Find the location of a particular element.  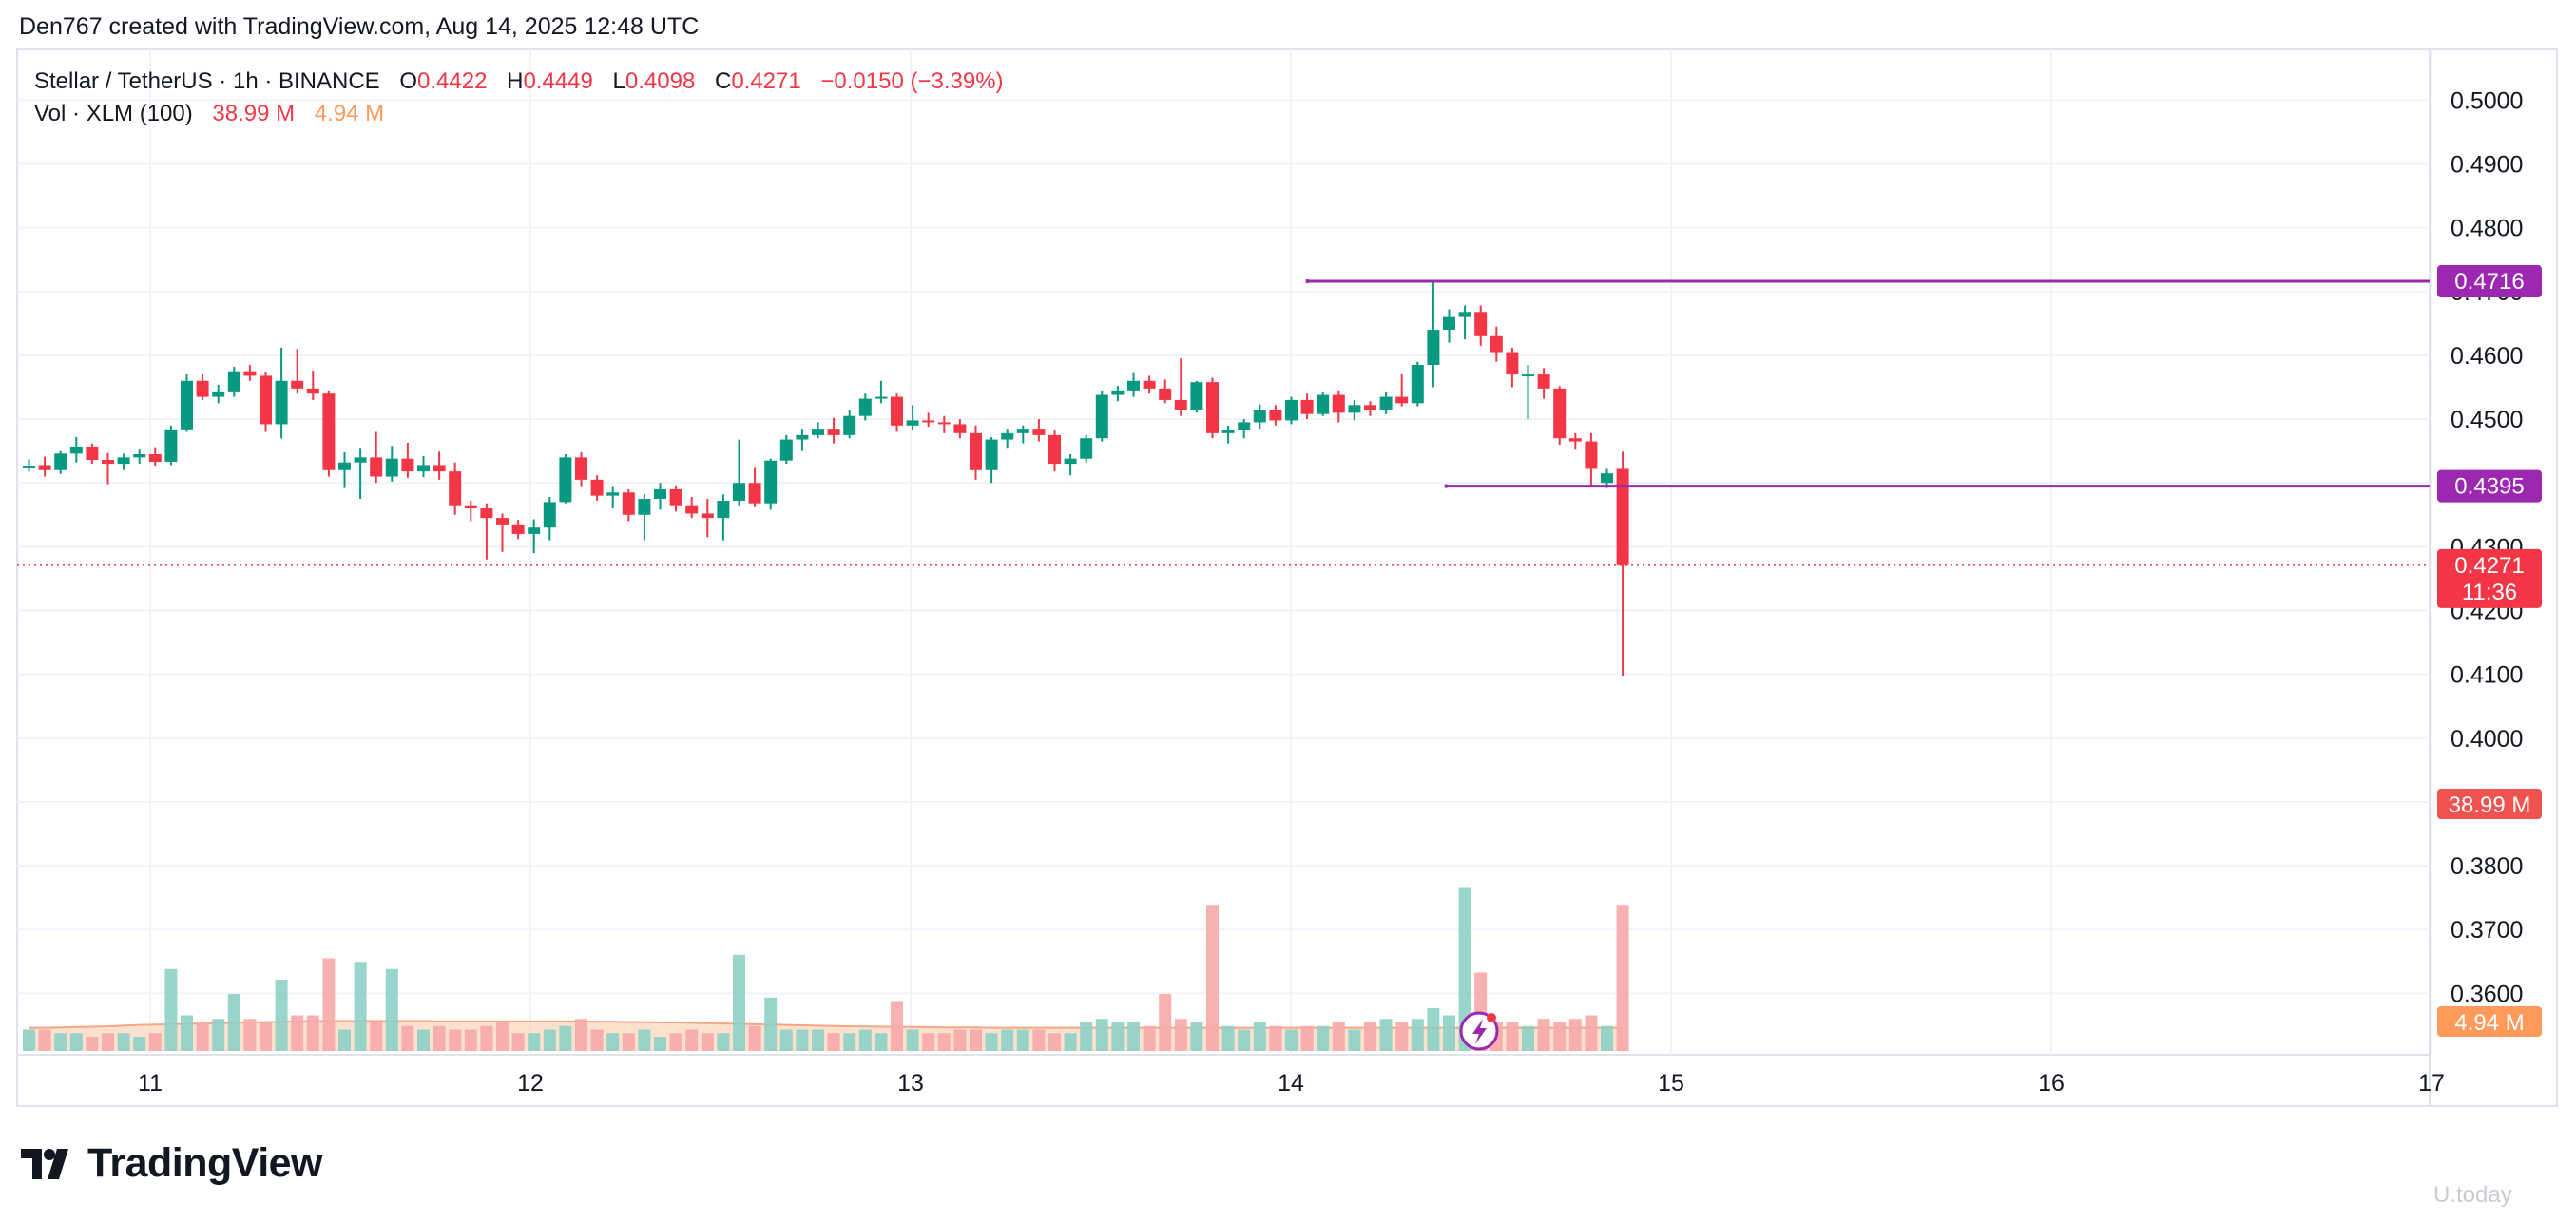

tradingview-brand: TradingView is located at coordinates (172, 1163).